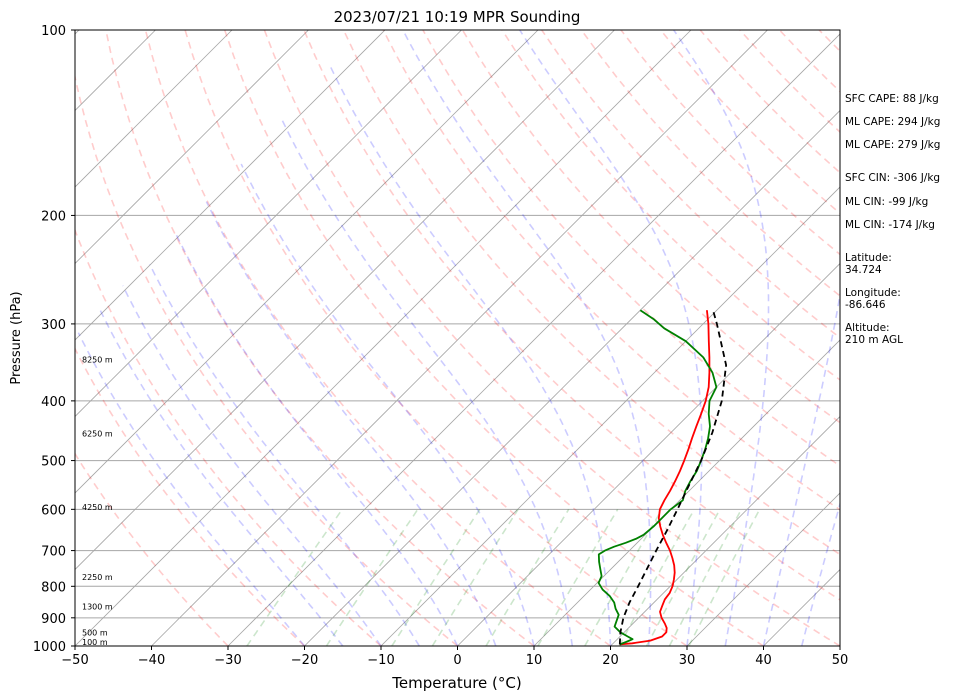  What do you see at coordinates (97, 507) in the screenshot?
I see `height-label: 4250 m` at bounding box center [97, 507].